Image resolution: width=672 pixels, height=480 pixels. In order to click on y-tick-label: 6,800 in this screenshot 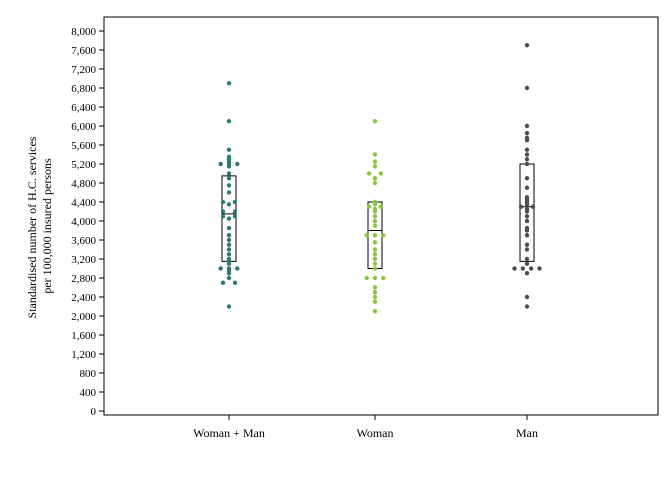, I will do `click(83, 89)`.